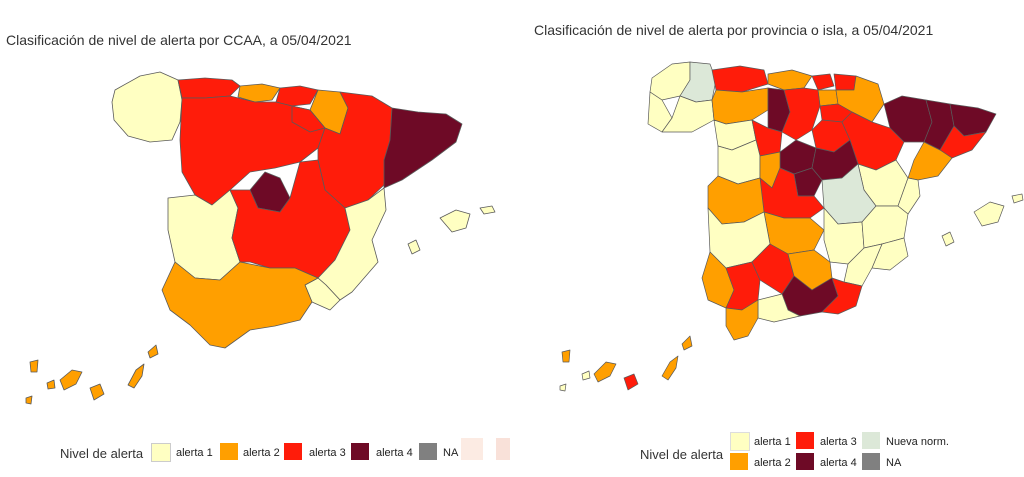 The image size is (1024, 477). I want to click on province-cadiz, so click(742, 320).